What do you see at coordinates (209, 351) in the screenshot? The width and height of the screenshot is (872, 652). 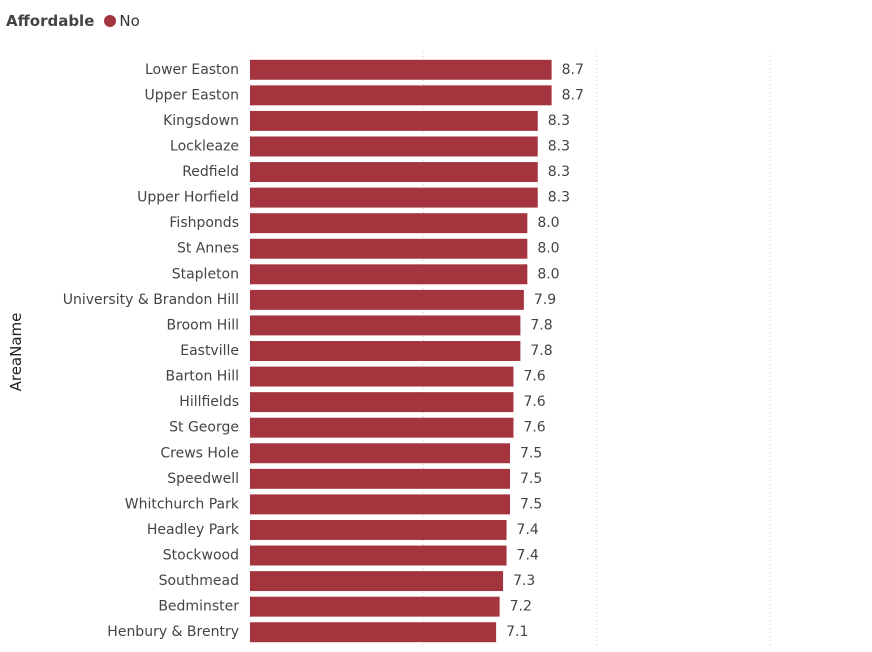 I see `category-label: Eastville` at bounding box center [209, 351].